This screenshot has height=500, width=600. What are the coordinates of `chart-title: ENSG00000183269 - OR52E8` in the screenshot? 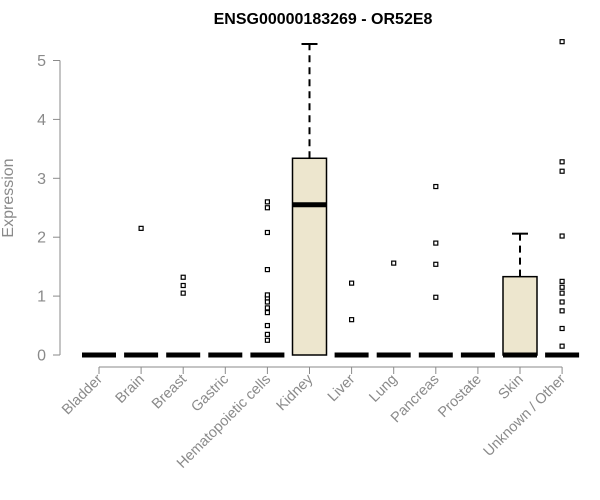 It's located at (323, 19).